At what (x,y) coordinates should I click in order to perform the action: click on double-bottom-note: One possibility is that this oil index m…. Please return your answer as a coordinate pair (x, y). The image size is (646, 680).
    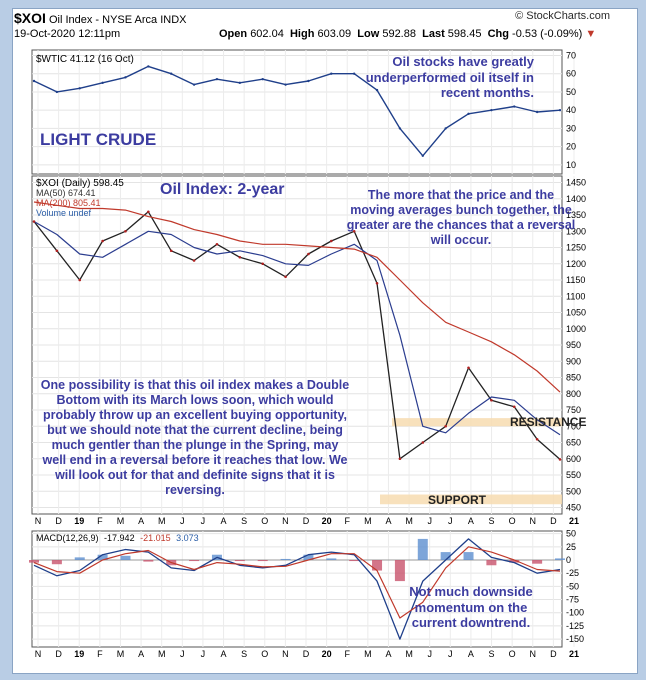
    Looking at the image, I should click on (195, 437).